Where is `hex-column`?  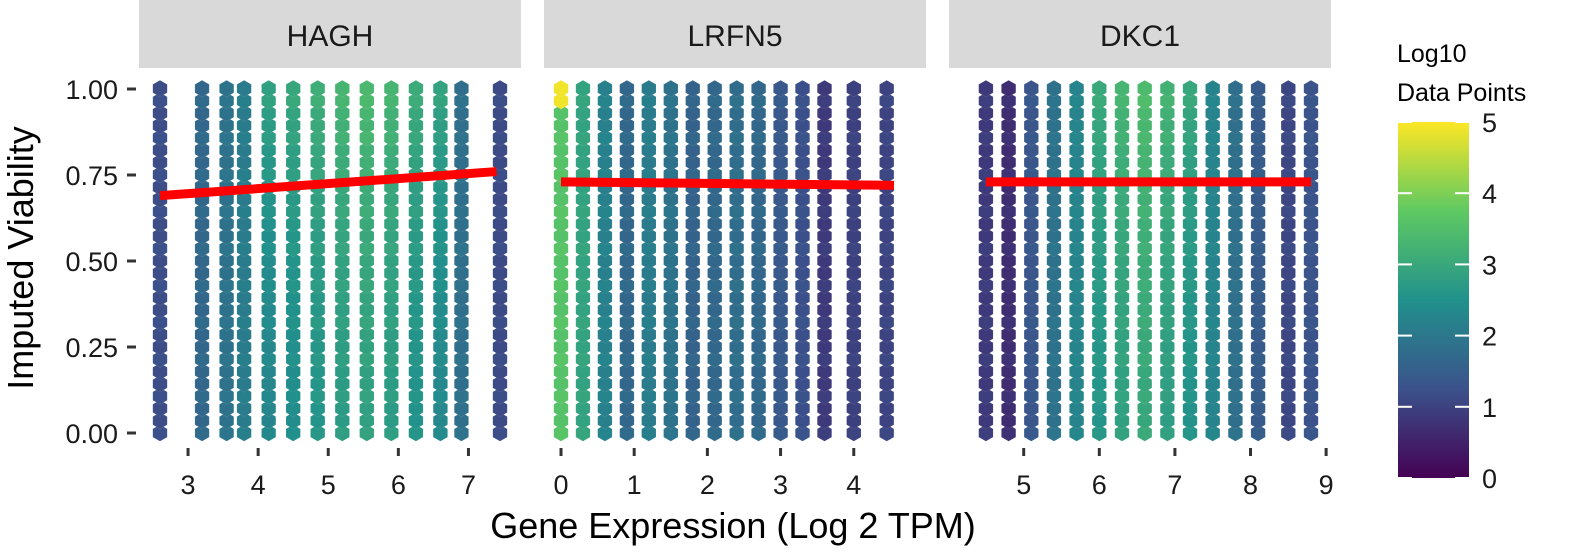
hex-column is located at coordinates (1099, 260).